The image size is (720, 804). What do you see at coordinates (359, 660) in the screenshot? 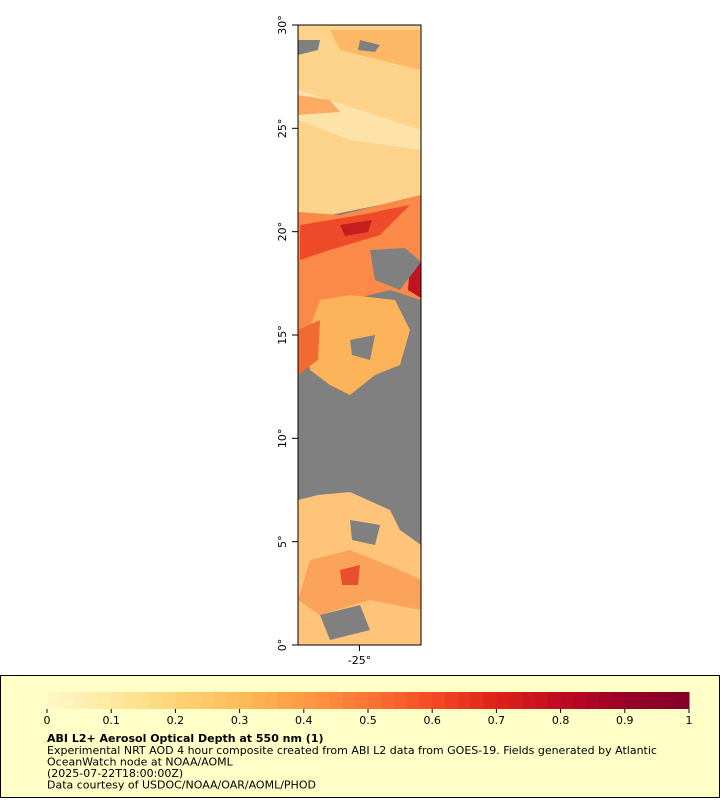
I see `lon-tick-label: -25°` at bounding box center [359, 660].